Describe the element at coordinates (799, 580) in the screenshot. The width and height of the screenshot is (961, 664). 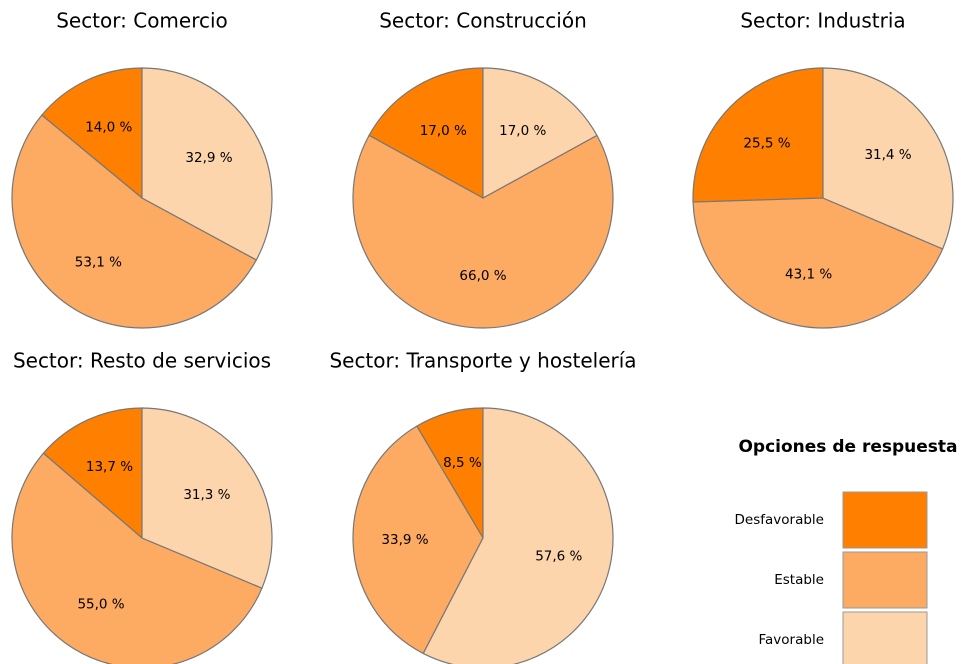
I see `legend-label: Estable` at that location.